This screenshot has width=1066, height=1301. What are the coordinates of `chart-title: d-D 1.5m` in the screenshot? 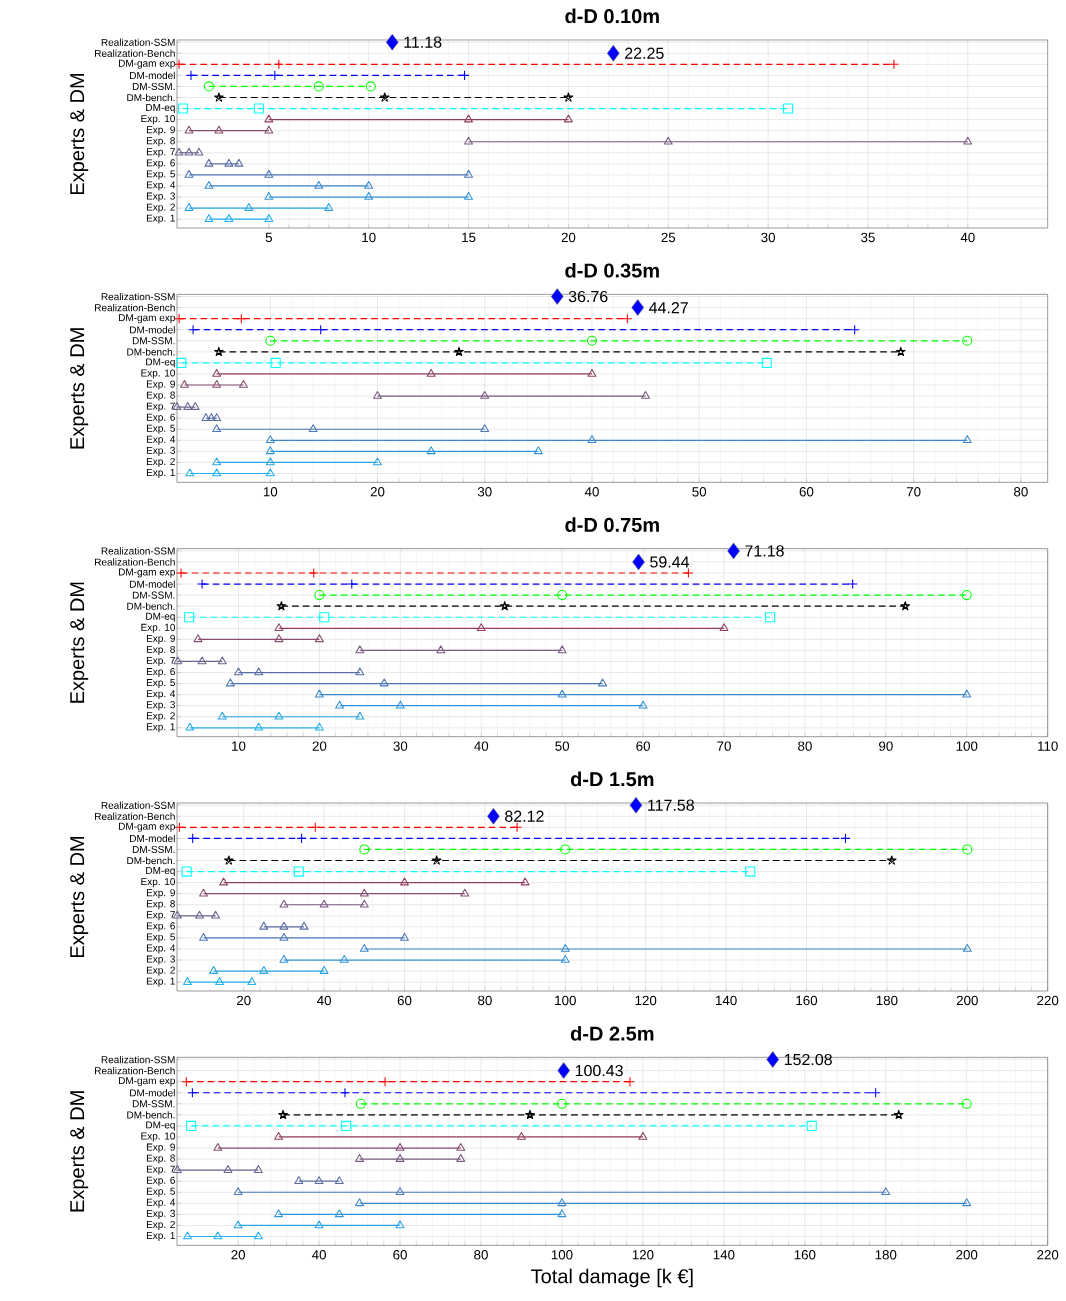 It's located at (612, 779).